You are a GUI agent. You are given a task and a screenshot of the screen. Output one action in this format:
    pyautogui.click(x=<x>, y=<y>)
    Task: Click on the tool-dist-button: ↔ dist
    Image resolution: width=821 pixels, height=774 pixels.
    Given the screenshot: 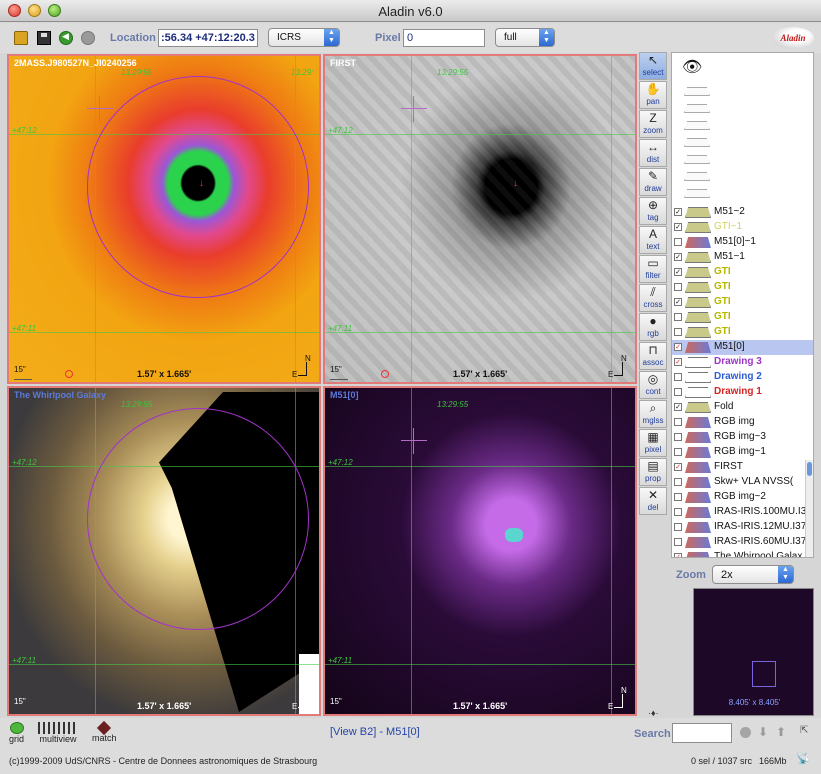 What is the action you would take?
    pyautogui.click(x=653, y=153)
    